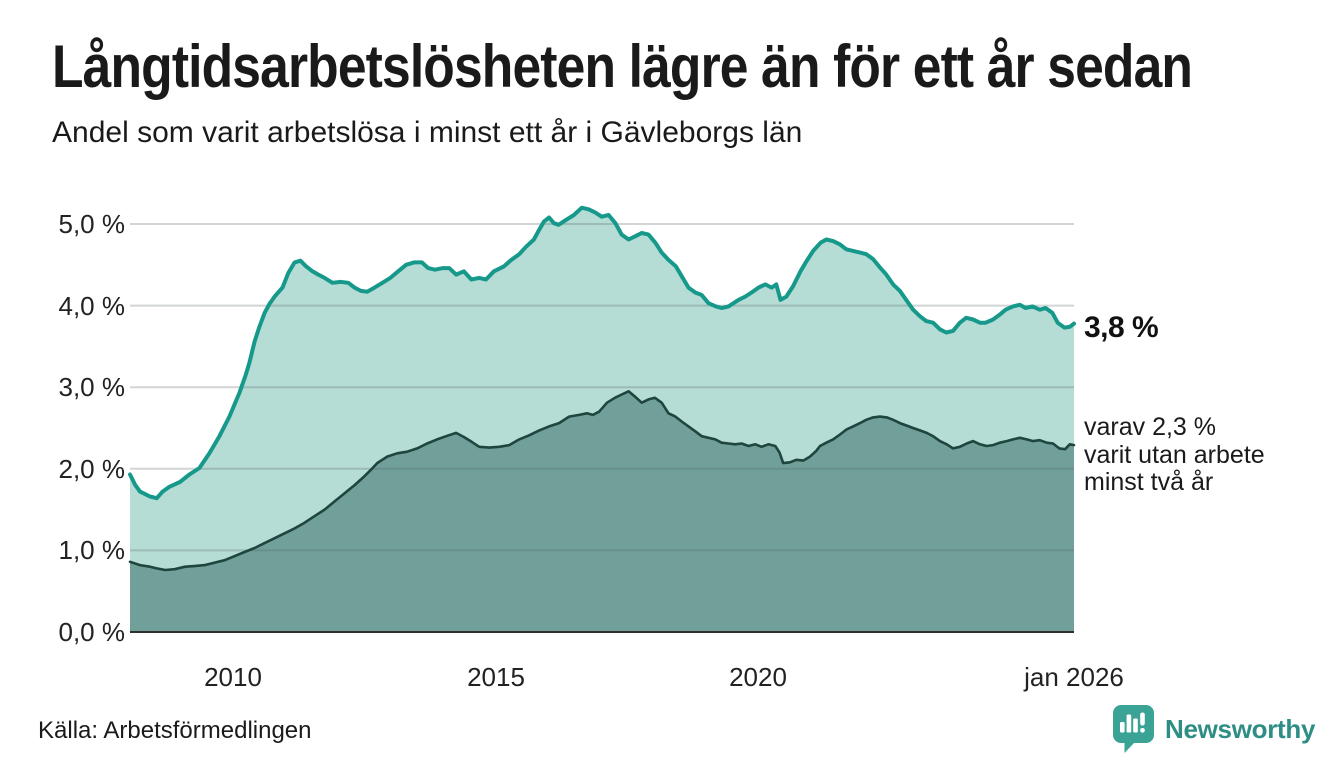  I want to click on x-axis-tick-label: 2020, so click(758, 677).